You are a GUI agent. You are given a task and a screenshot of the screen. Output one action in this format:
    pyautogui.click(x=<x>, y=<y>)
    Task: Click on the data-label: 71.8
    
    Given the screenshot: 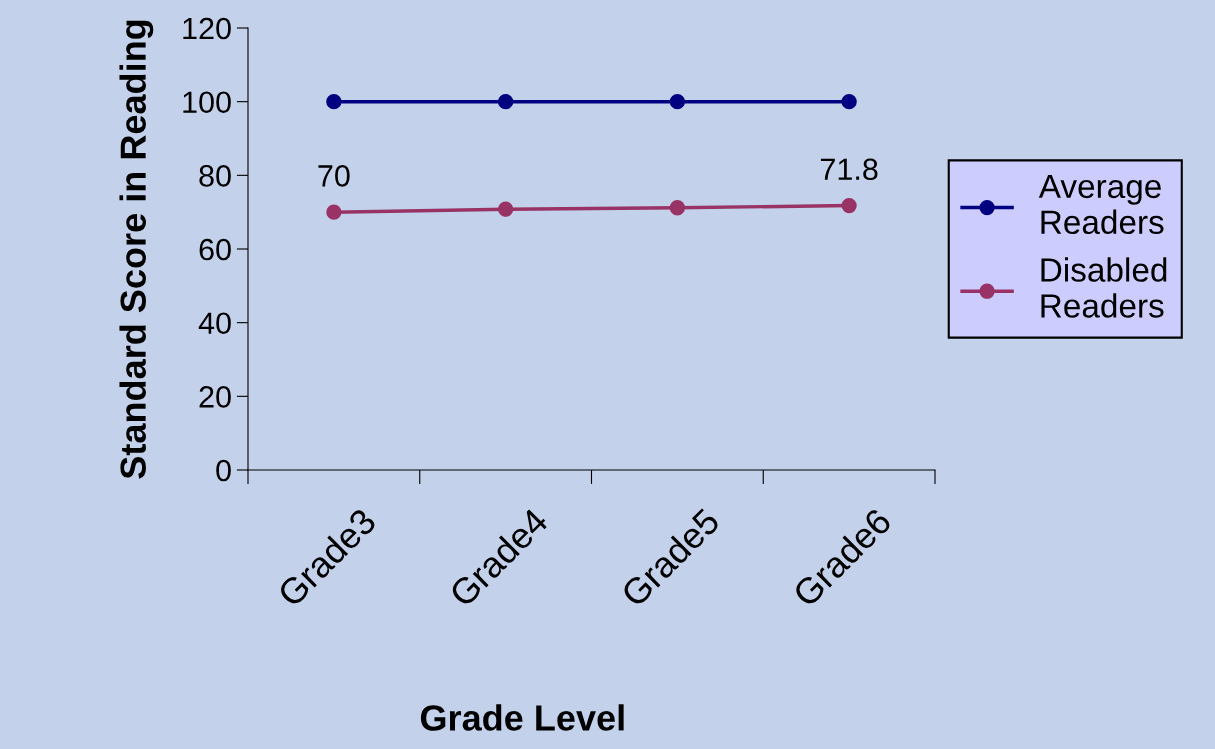 What is the action you would take?
    pyautogui.click(x=849, y=169)
    